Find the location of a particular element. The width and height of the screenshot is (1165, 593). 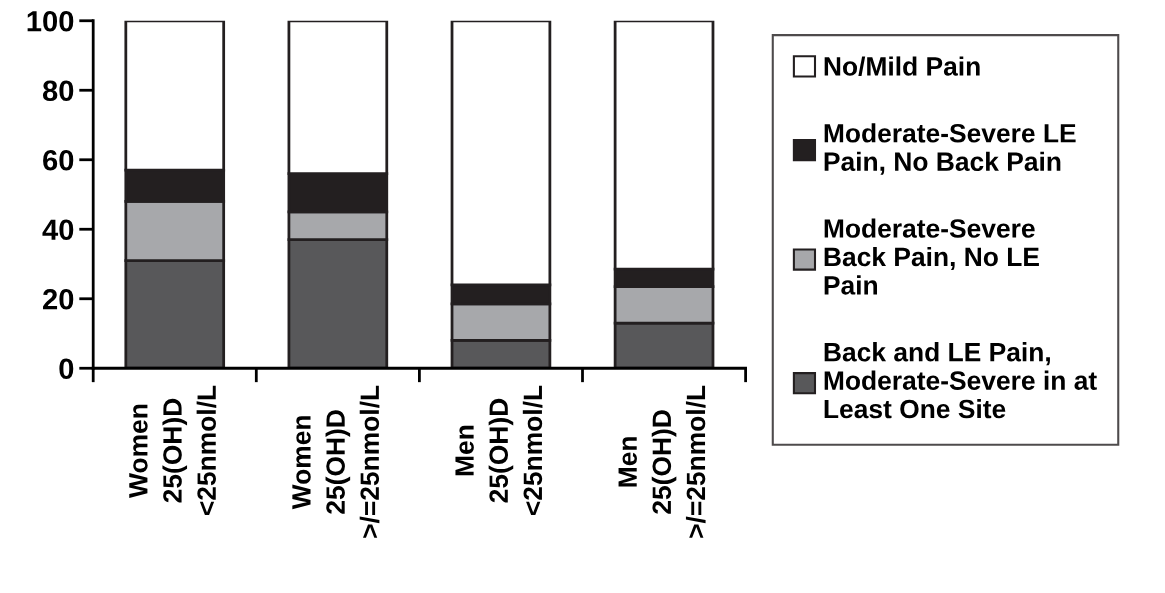

y-tick-label: 20 is located at coordinates (58, 299).